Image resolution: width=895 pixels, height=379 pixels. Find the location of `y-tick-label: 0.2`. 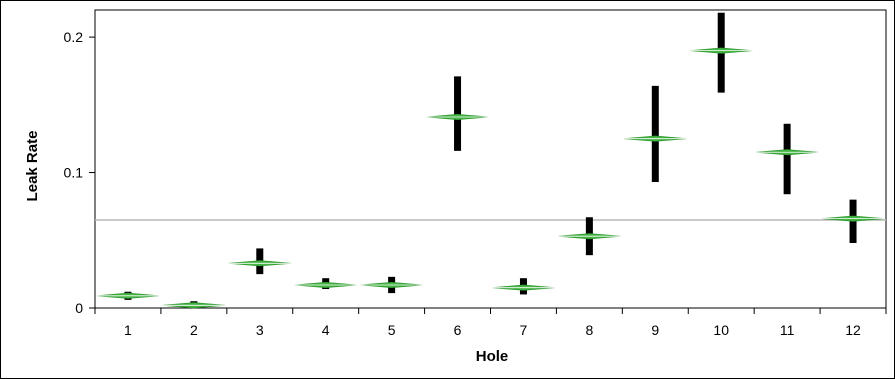

y-tick-label: 0.2 is located at coordinates (74, 37).